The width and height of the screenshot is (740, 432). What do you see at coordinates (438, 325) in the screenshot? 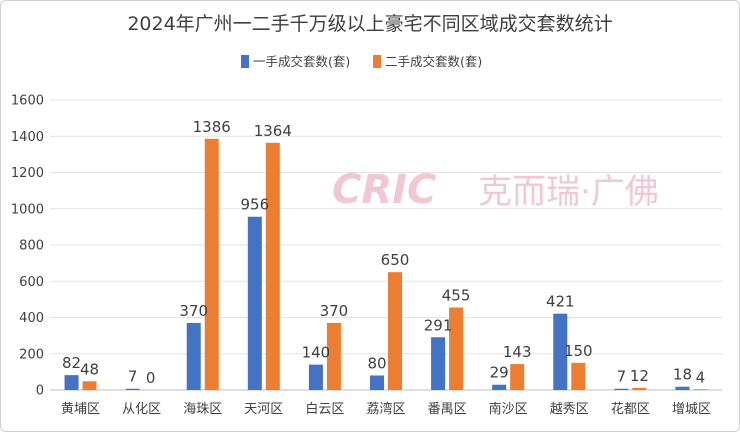
I see `data-label: 291` at bounding box center [438, 325].